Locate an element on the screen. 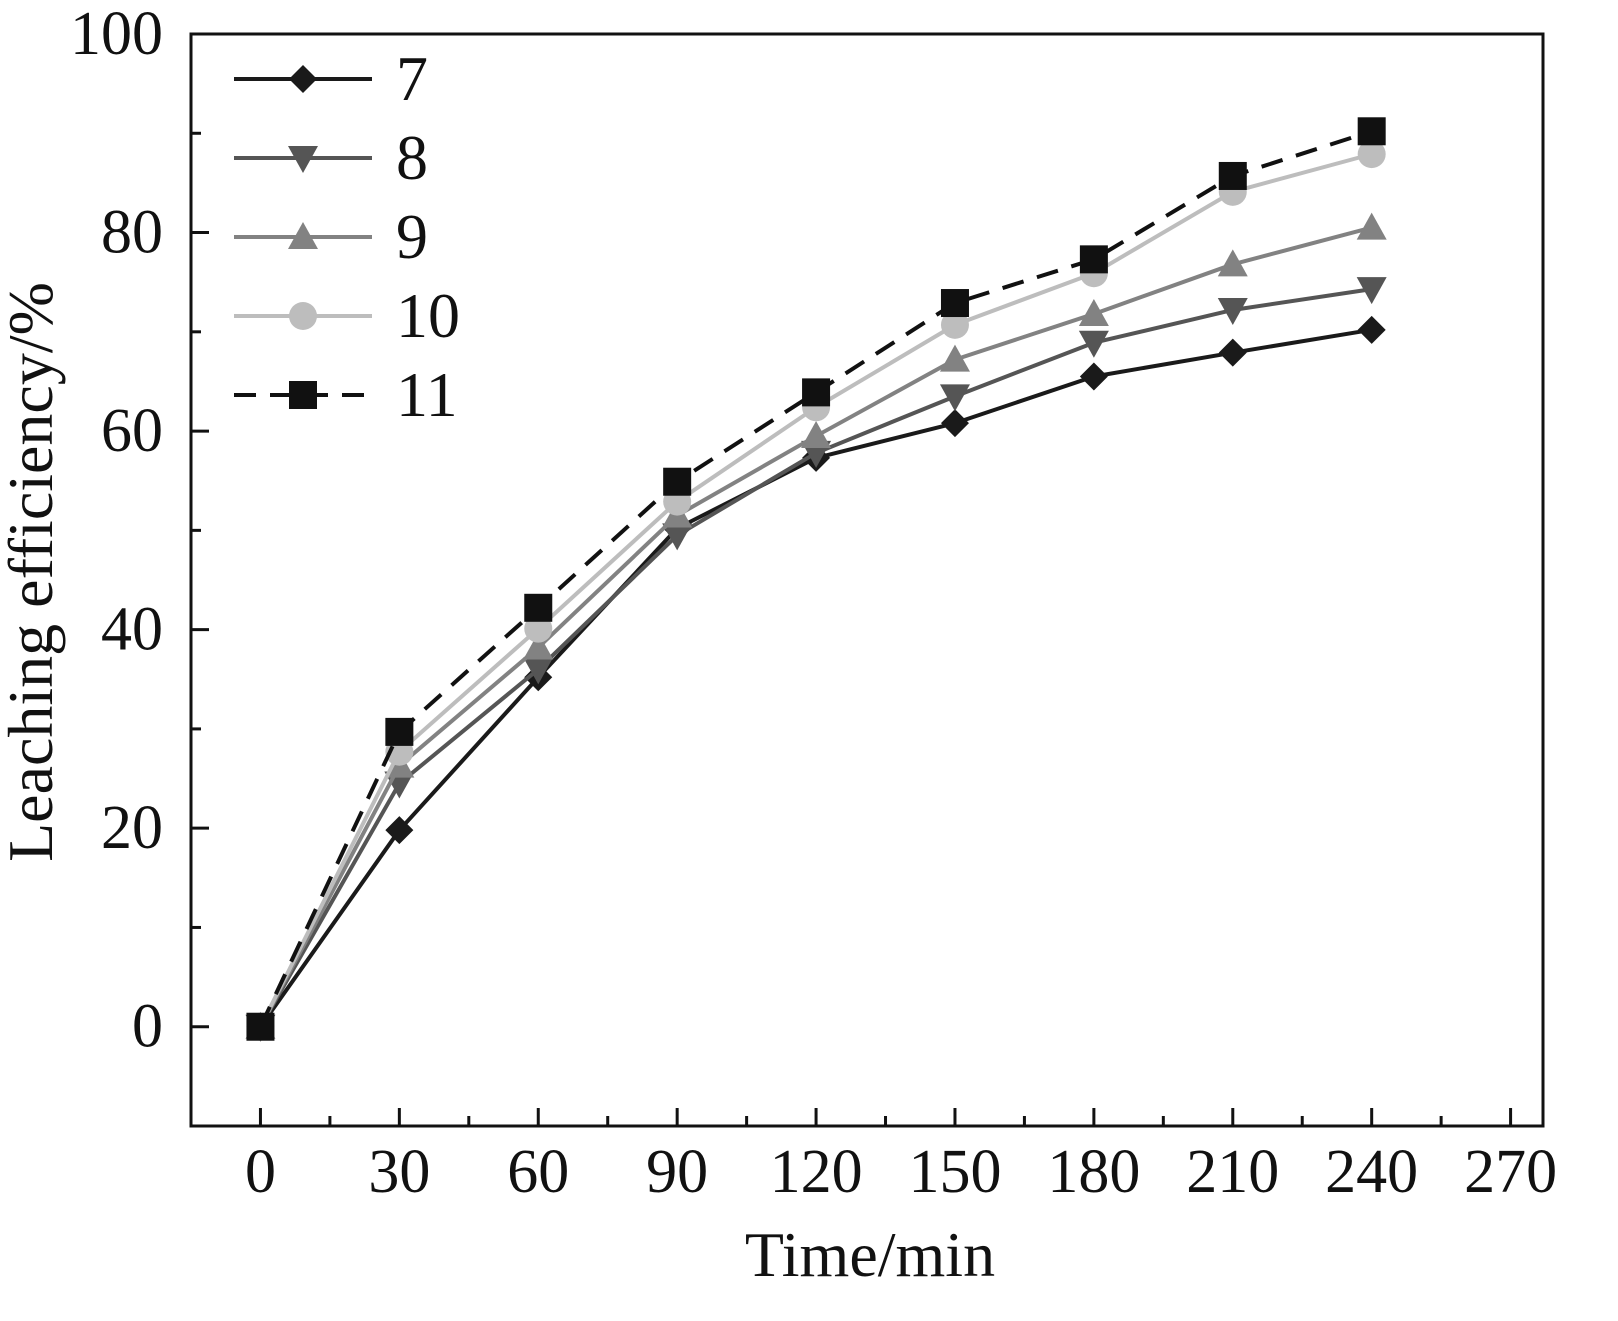  x-tick-label: 30 is located at coordinates (399, 1172).